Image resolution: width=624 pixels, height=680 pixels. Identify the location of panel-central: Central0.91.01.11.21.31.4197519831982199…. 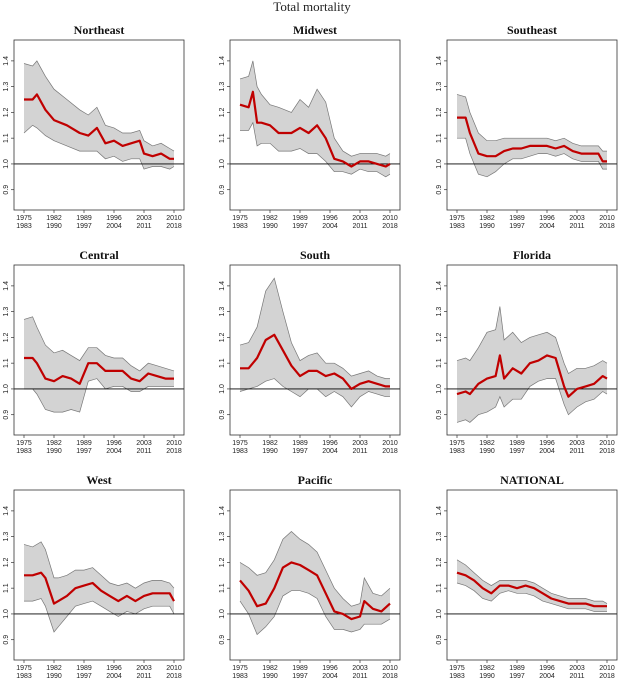
(94, 351).